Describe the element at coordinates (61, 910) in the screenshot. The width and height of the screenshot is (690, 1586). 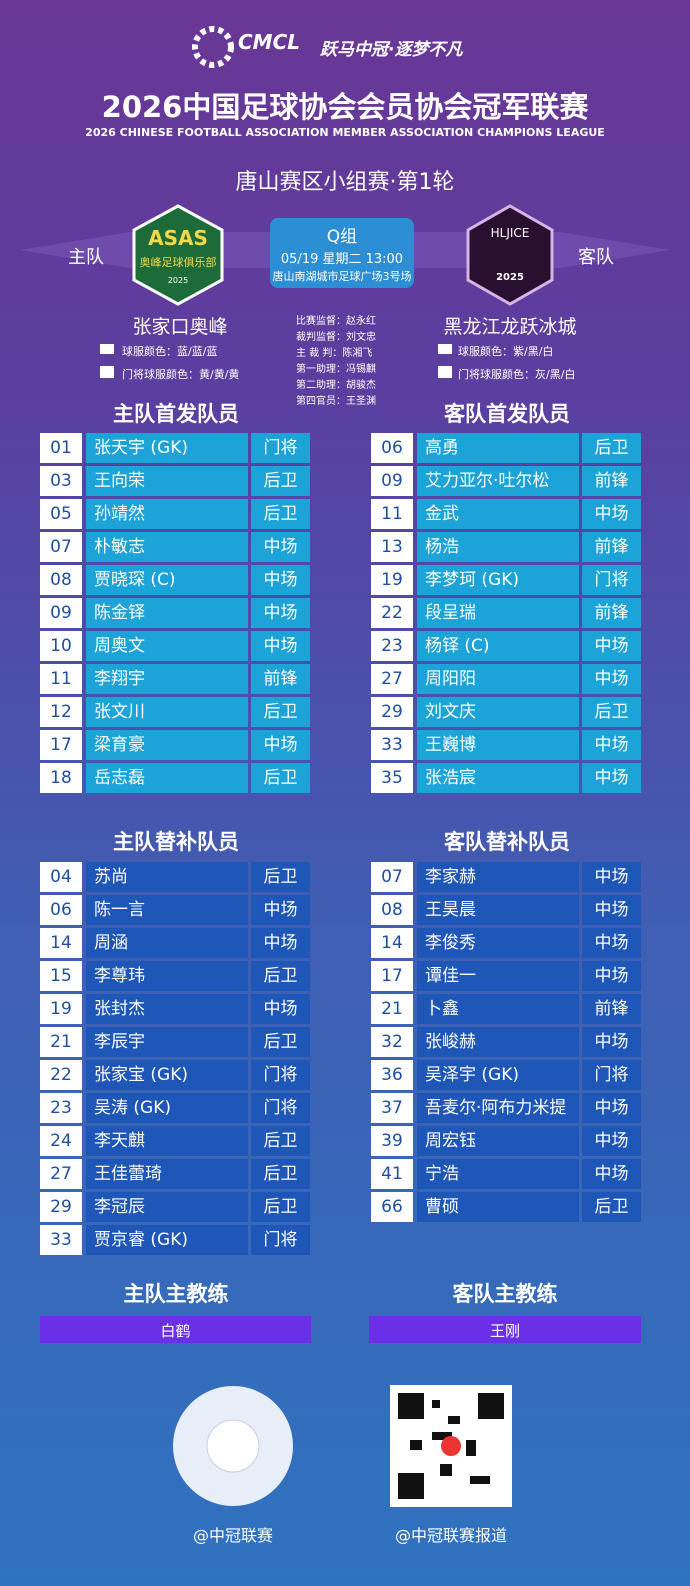
I see `number: 06` at that location.